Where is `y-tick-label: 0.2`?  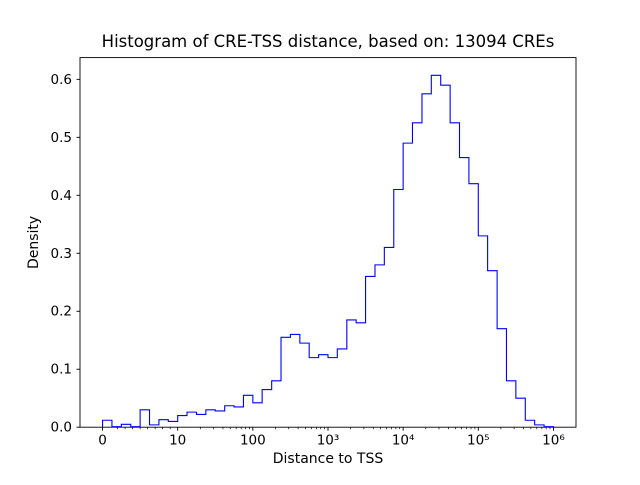
y-tick-label: 0.2 is located at coordinates (61, 312).